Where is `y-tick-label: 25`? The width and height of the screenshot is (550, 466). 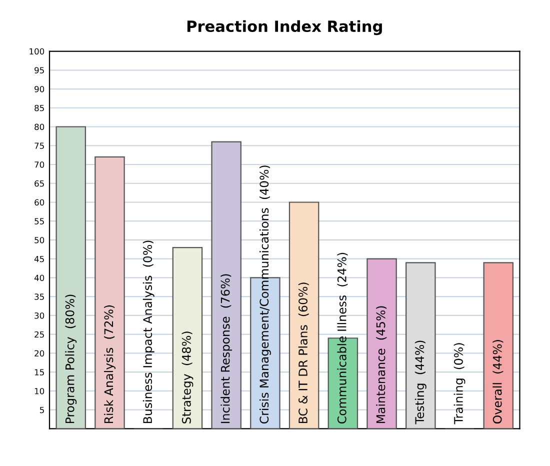 y-tick-label: 25 is located at coordinates (39, 334).